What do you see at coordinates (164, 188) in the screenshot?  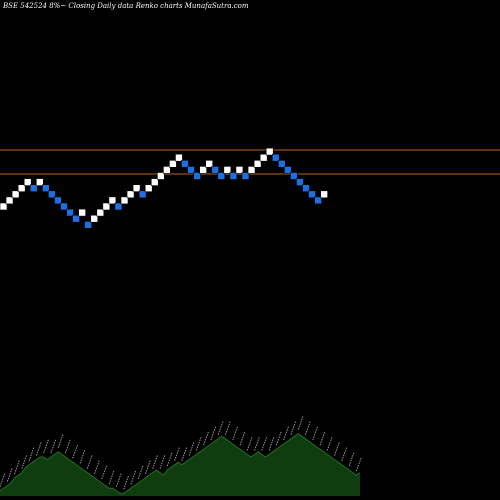 I see `renko-bricks` at bounding box center [164, 188].